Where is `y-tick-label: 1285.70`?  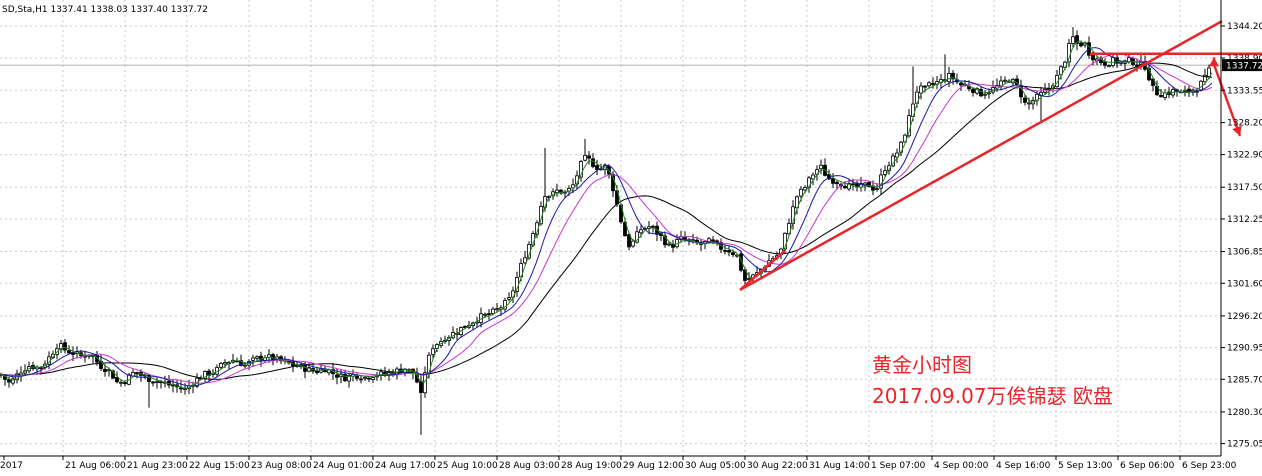
y-tick-label: 1285.70 is located at coordinates (1244, 380).